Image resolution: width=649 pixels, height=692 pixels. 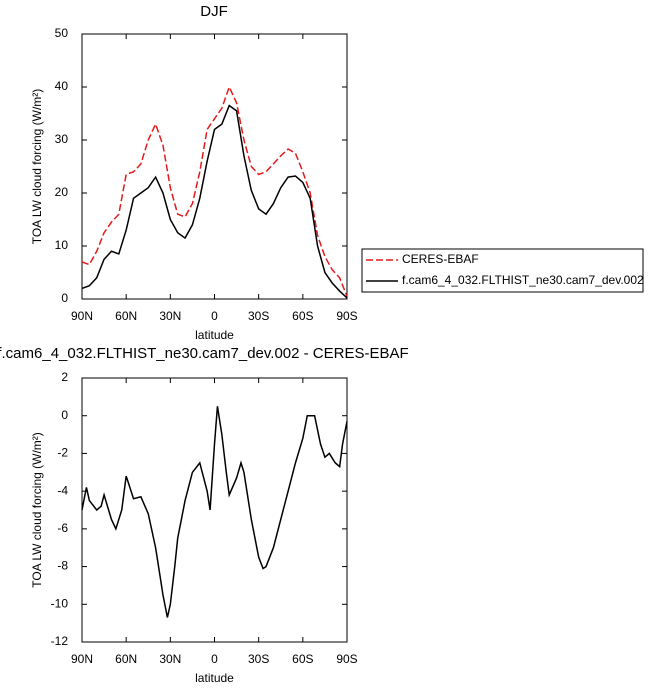 I want to click on y-tick-label: -10, so click(x=60, y=603).